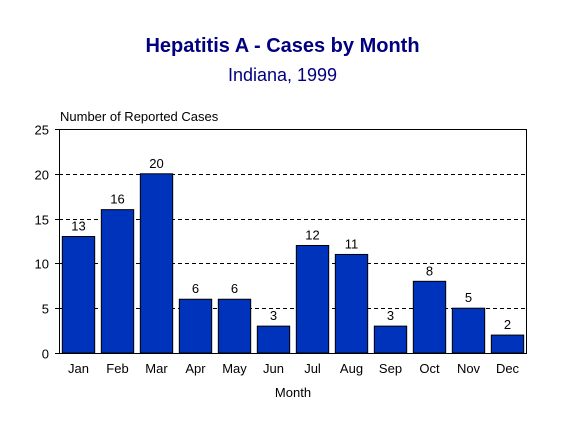  Describe the element at coordinates (282, 75) in the screenshot. I see `chart-subtitle: Indiana, 1999` at that location.